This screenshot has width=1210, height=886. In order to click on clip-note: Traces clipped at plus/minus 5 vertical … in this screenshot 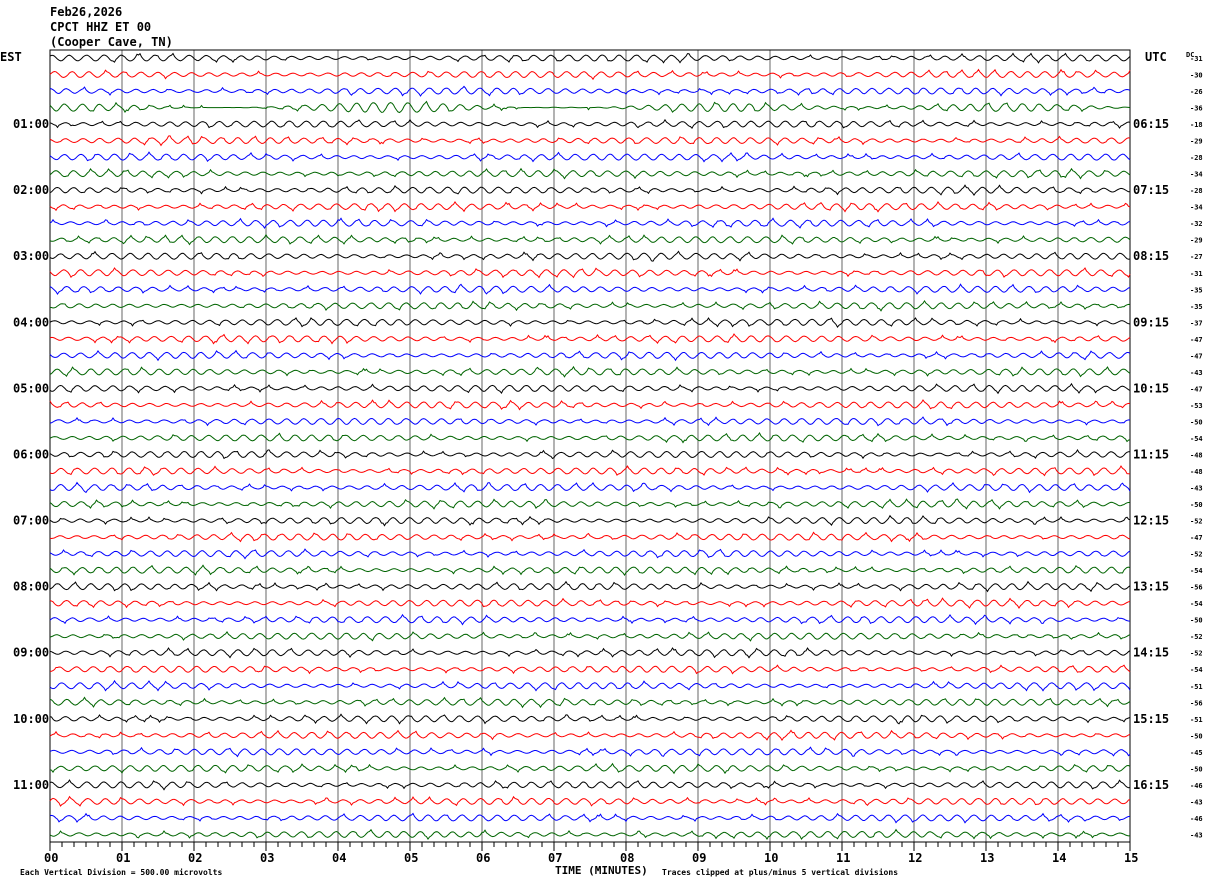, I will do `click(780, 872)`.